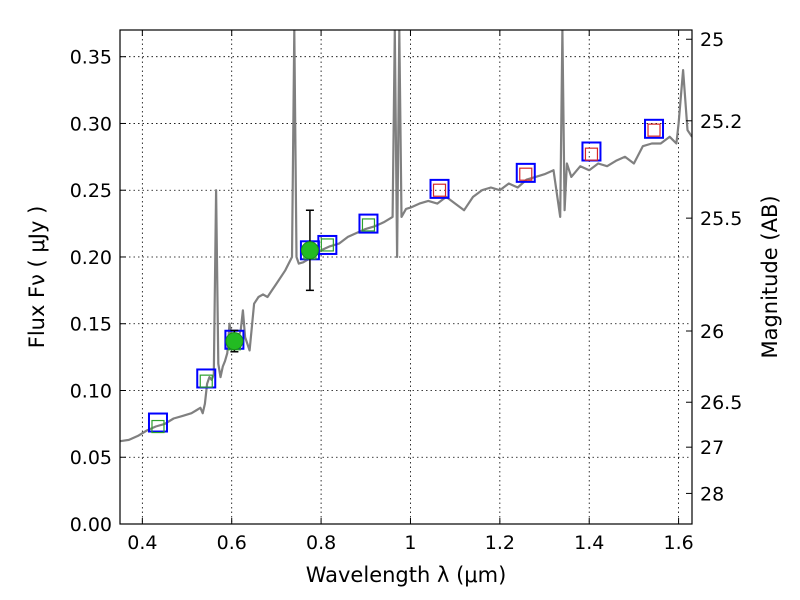 Image resolution: width=800 pixels, height=600 pixels. I want to click on x-tick-label: 0.4, so click(142, 543).